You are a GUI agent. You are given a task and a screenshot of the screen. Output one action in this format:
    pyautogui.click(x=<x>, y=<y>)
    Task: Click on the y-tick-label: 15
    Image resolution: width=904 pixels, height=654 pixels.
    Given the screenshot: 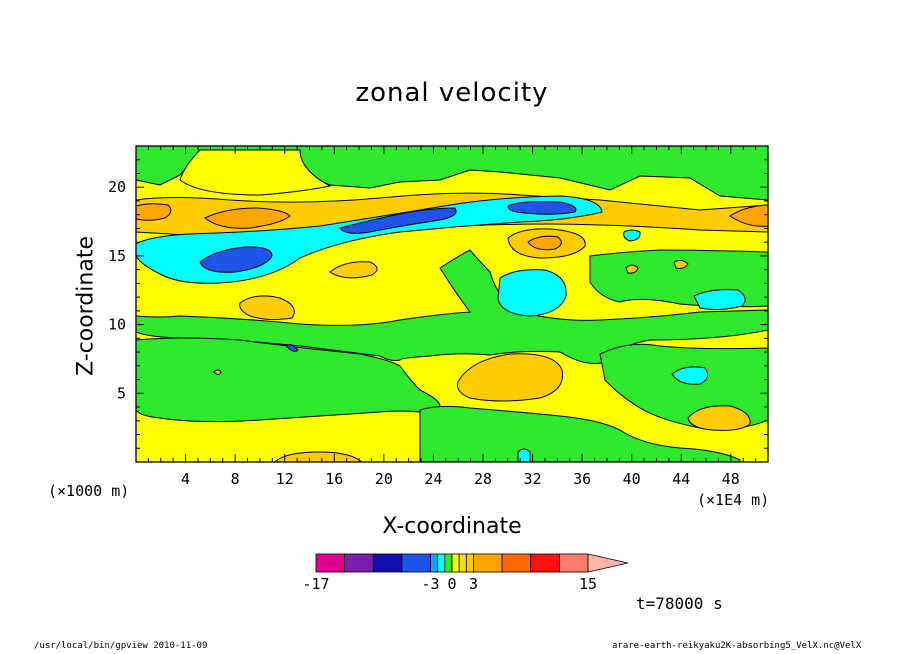 What is the action you would take?
    pyautogui.click(x=117, y=256)
    